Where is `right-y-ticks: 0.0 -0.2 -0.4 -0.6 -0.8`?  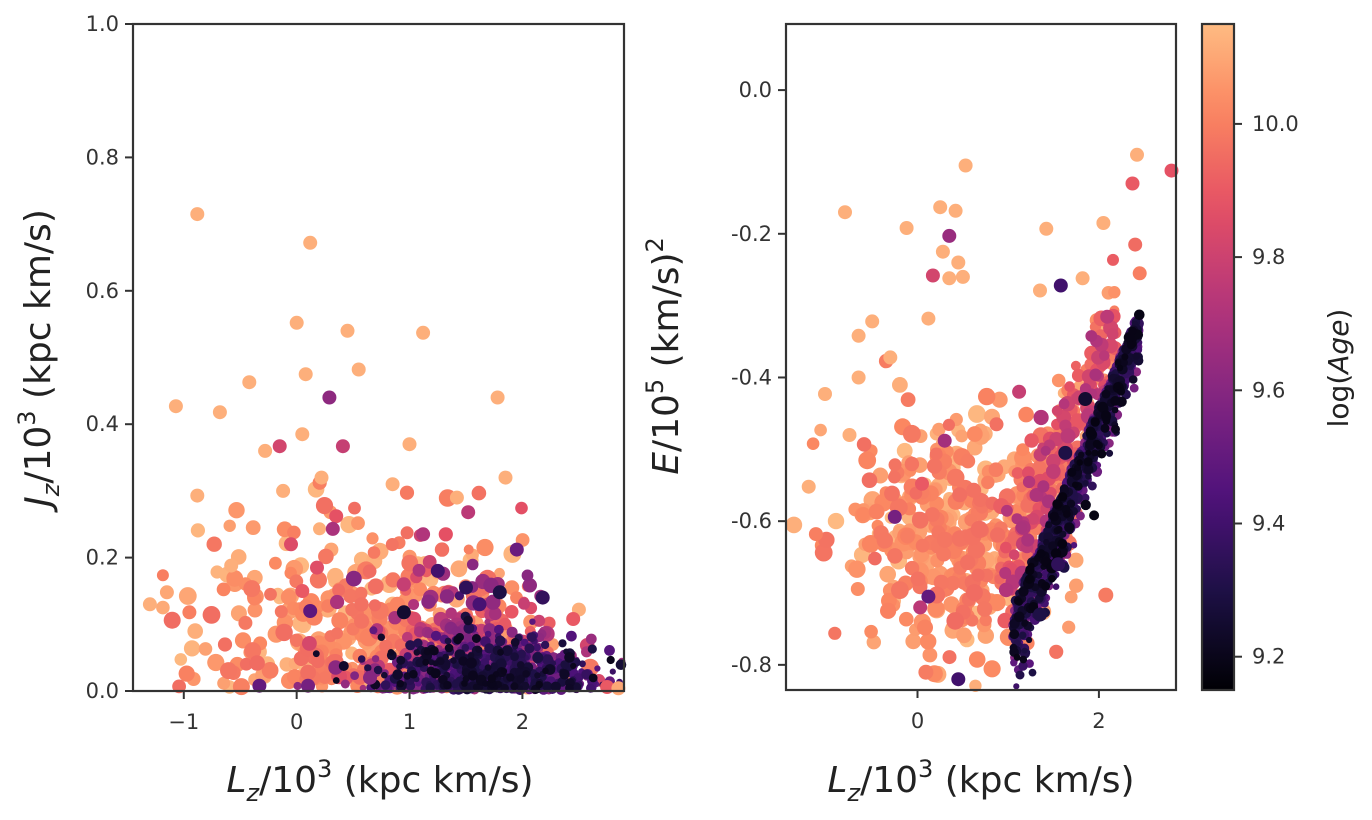 right-y-ticks: 0.0 -0.2 -0.4 -0.6 -0.8 is located at coordinates (758, 377).